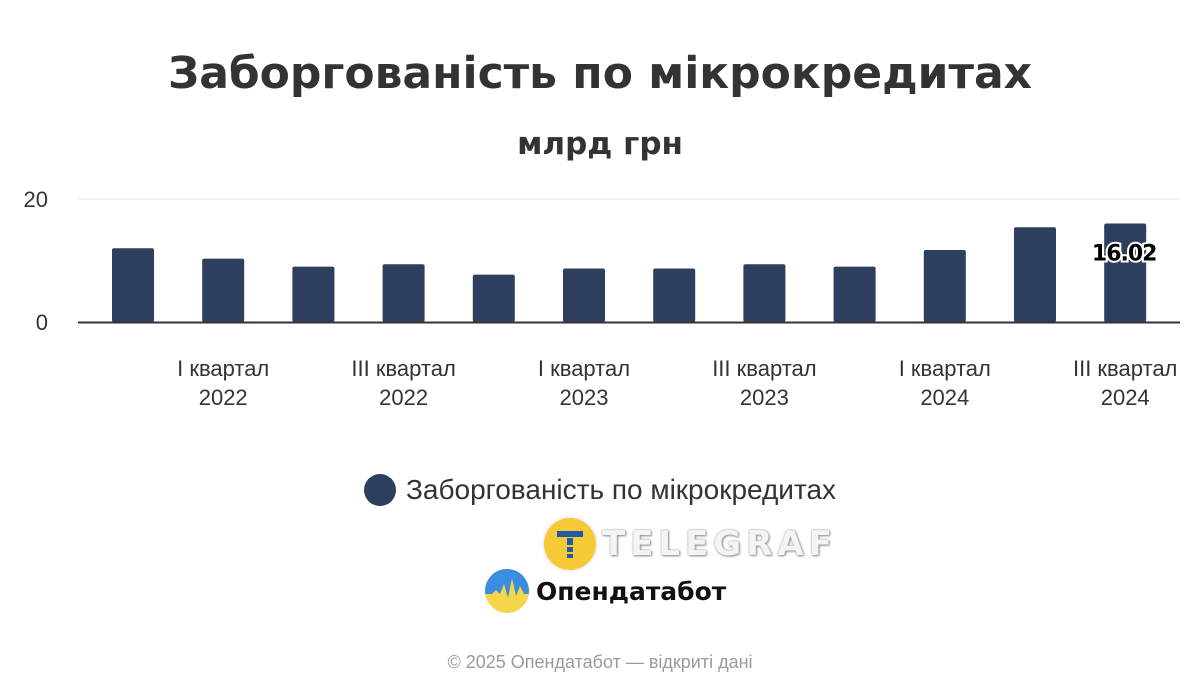 The height and width of the screenshot is (700, 1200). Describe the element at coordinates (945, 383) in the screenshot. I see `x-tick-label: I квартал 2024` at that location.